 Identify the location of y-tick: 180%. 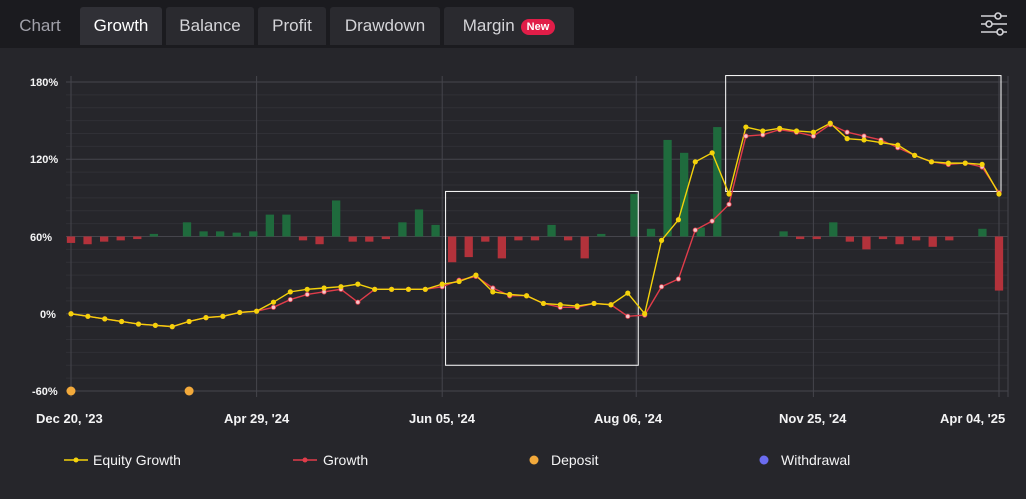
(44, 83).